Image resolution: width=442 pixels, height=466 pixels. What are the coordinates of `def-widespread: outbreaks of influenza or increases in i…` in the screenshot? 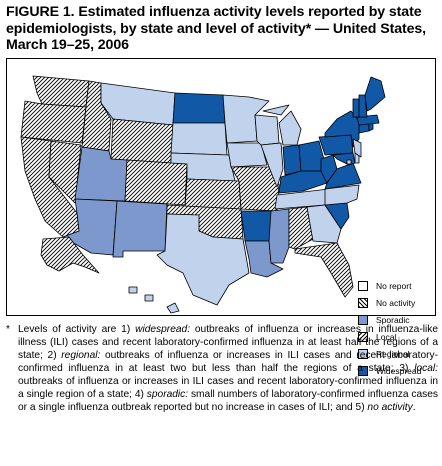 It's located at (228, 342).